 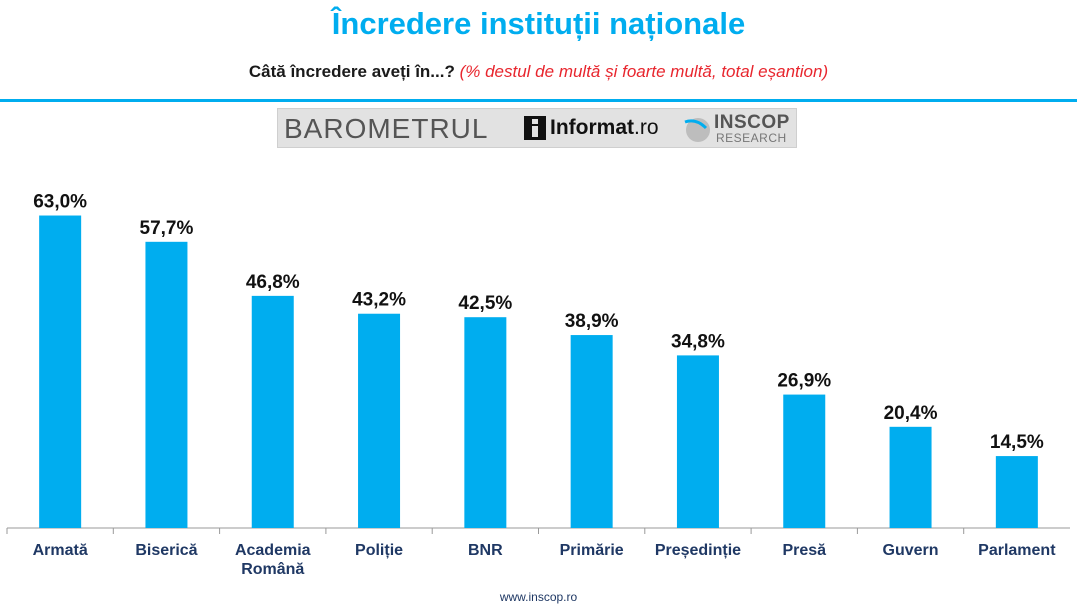 What do you see at coordinates (804, 381) in the screenshot?
I see `data-label: 26,9%` at bounding box center [804, 381].